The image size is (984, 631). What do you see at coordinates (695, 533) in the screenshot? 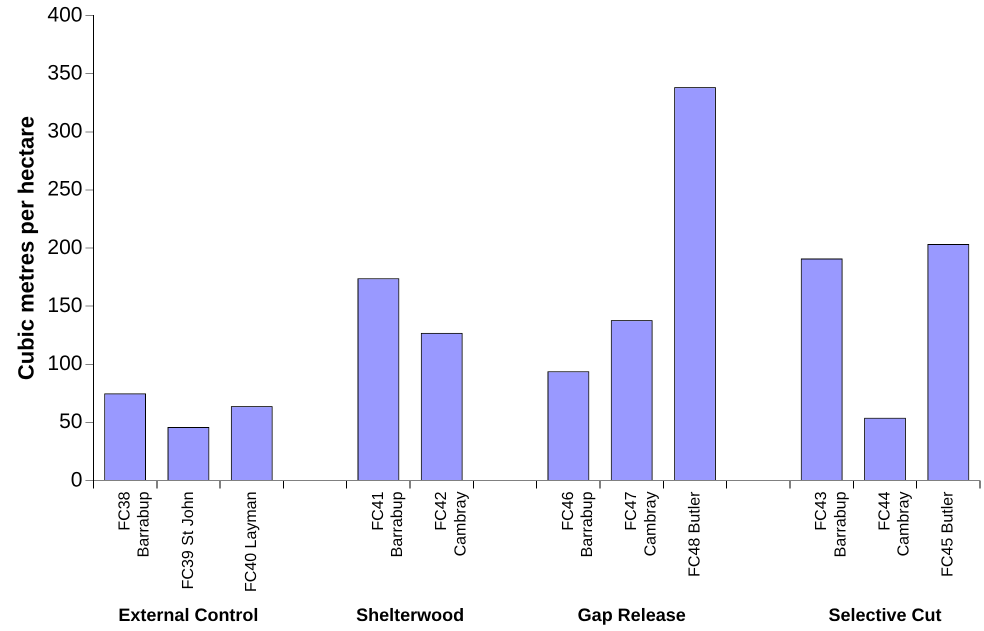
I see `x-tick-label: FC48 Butler` at bounding box center [695, 533].